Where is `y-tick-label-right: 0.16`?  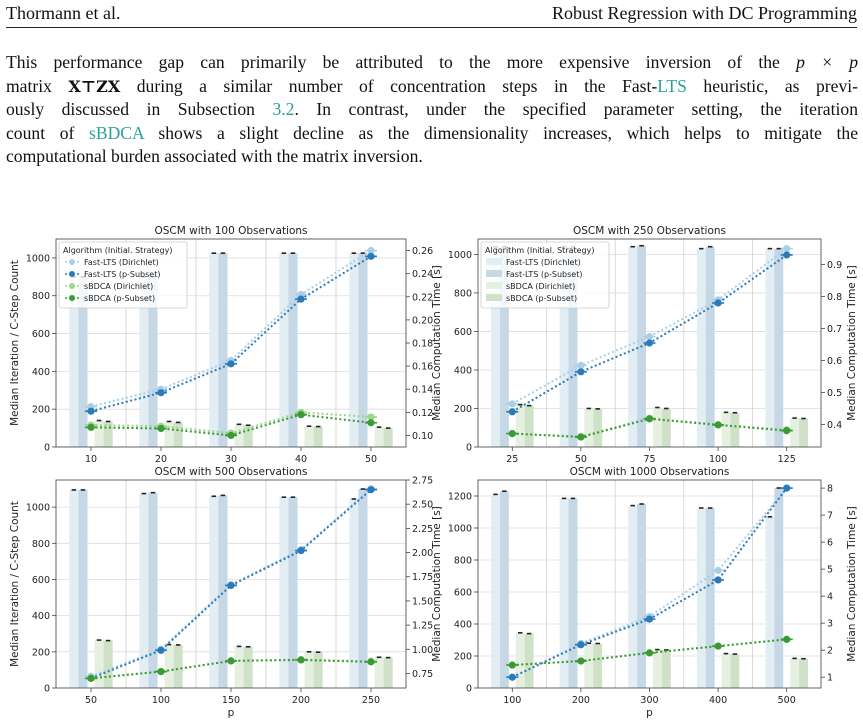
y-tick-label-right: 0.16 is located at coordinates (422, 367).